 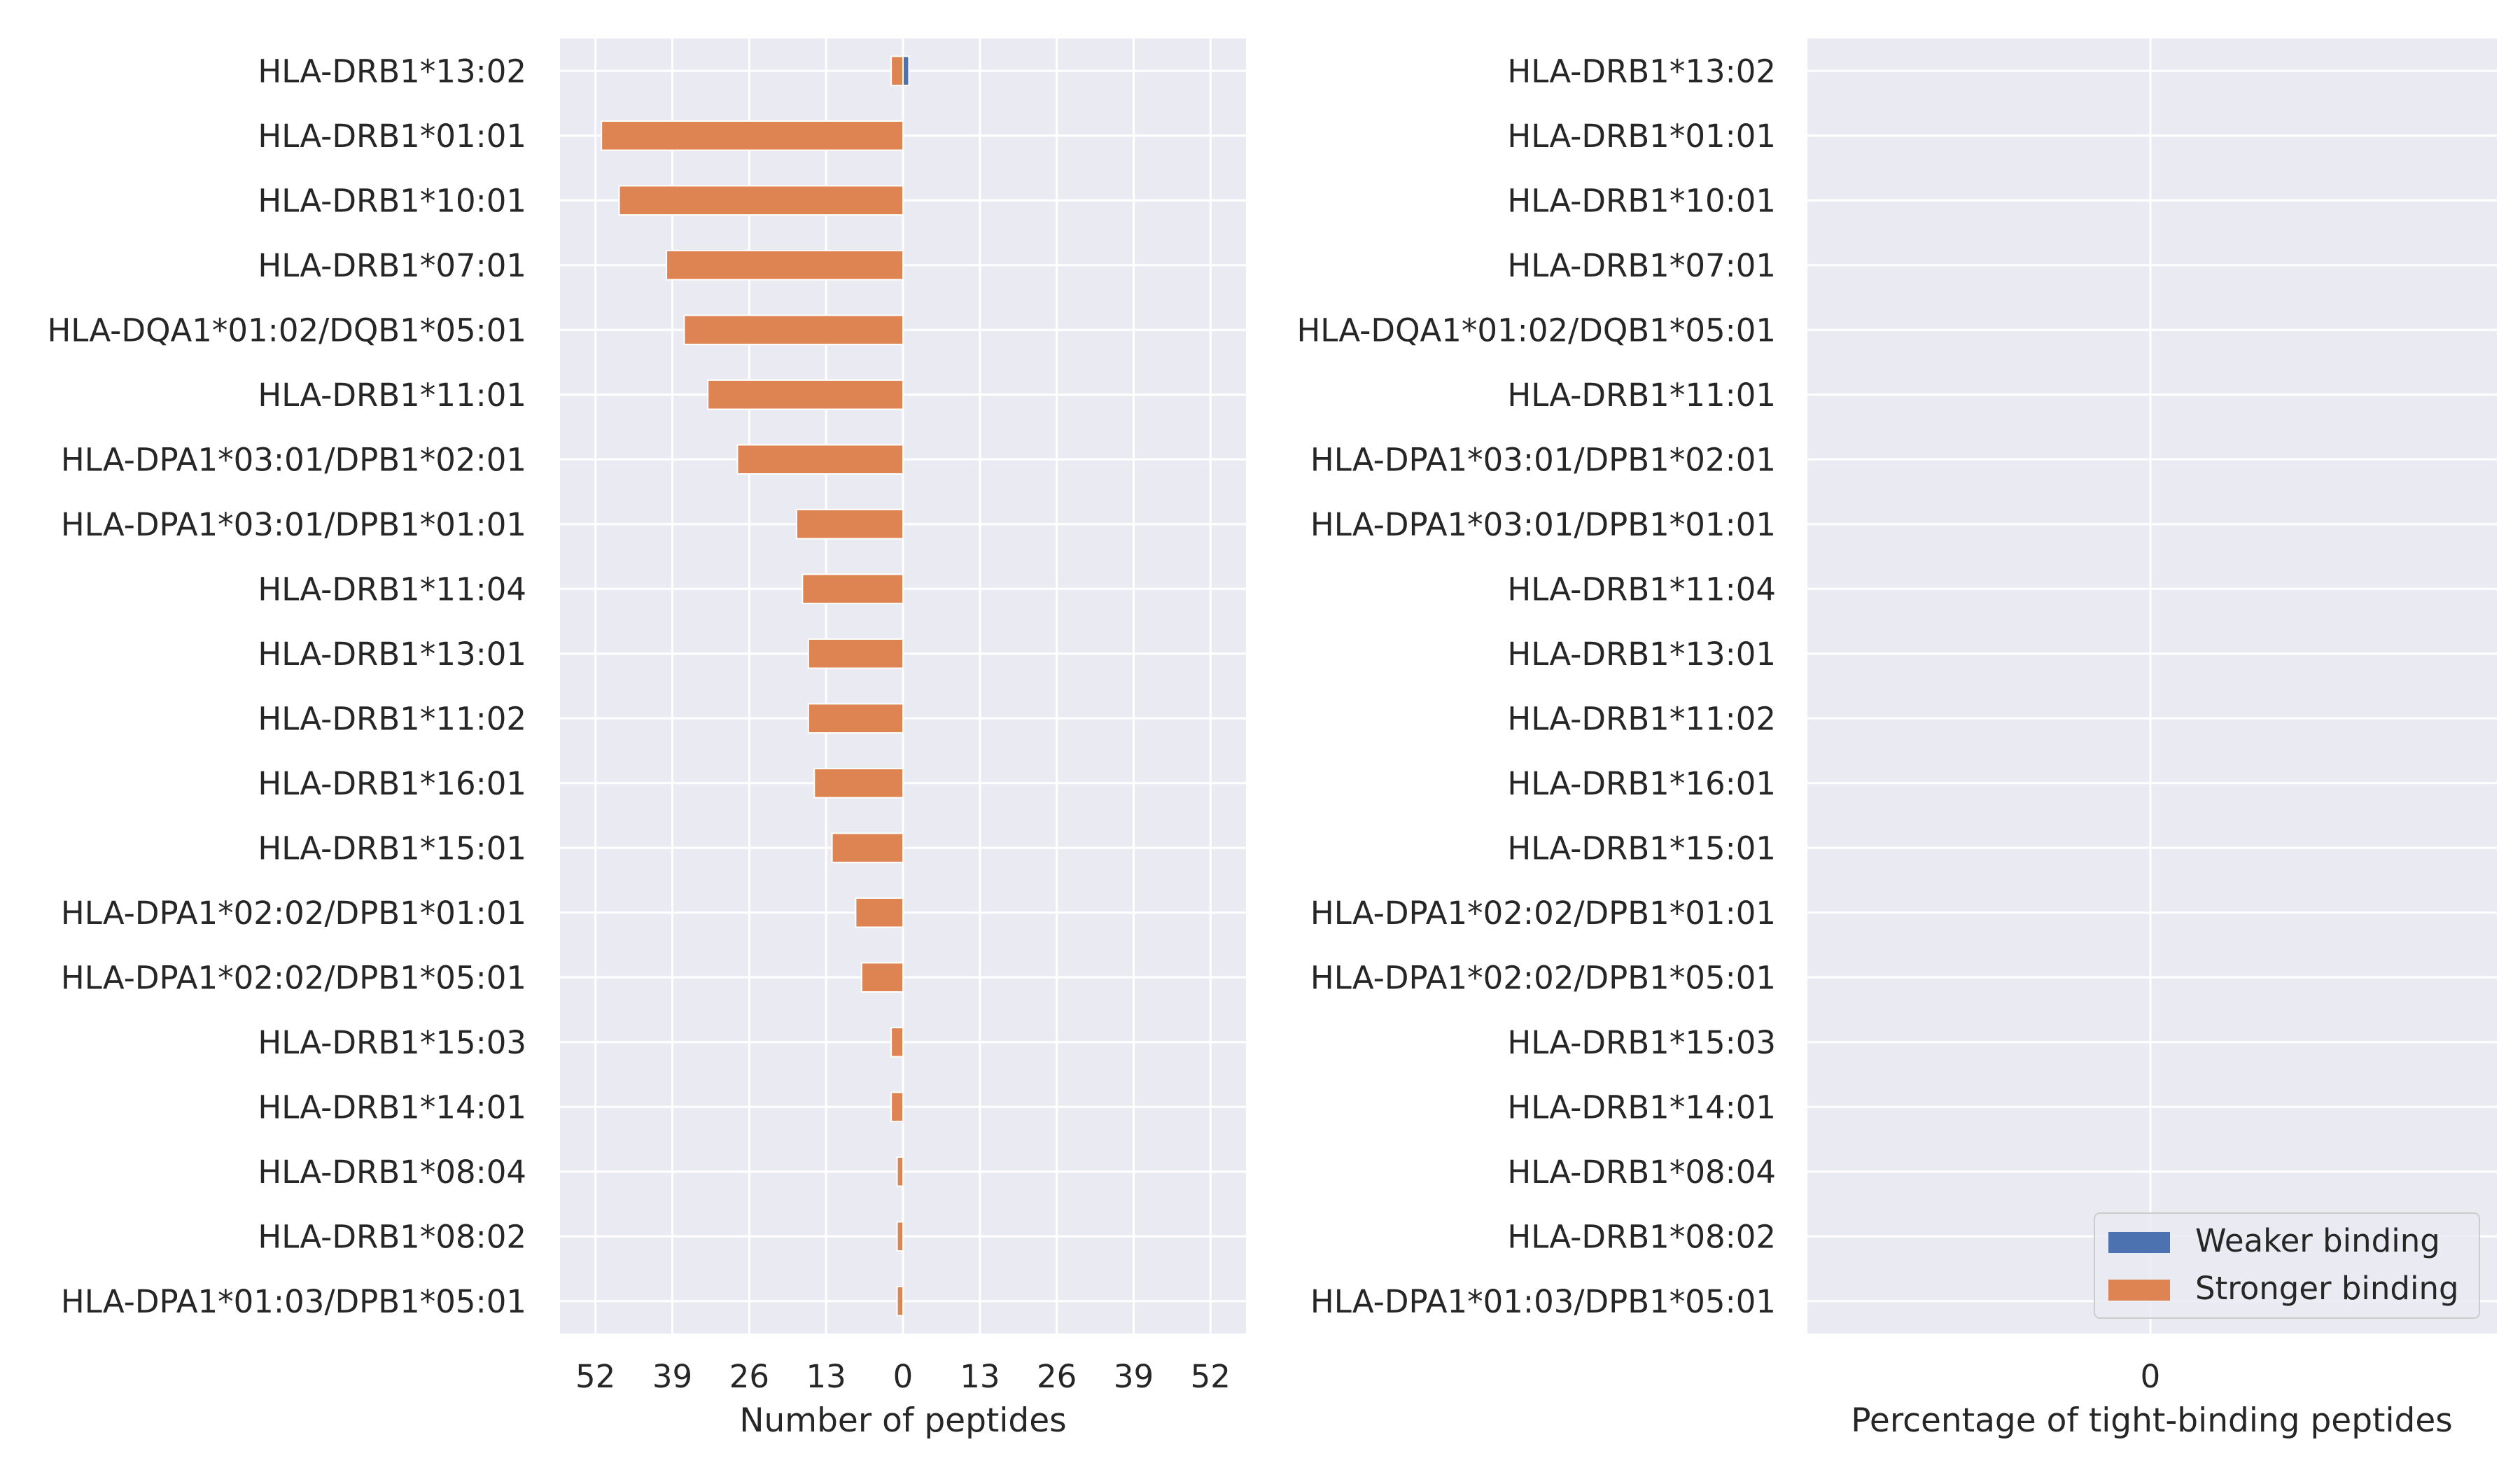 What do you see at coordinates (1641, 718) in the screenshot?
I see `right-category-label: HLA-DRB1*11:02` at bounding box center [1641, 718].